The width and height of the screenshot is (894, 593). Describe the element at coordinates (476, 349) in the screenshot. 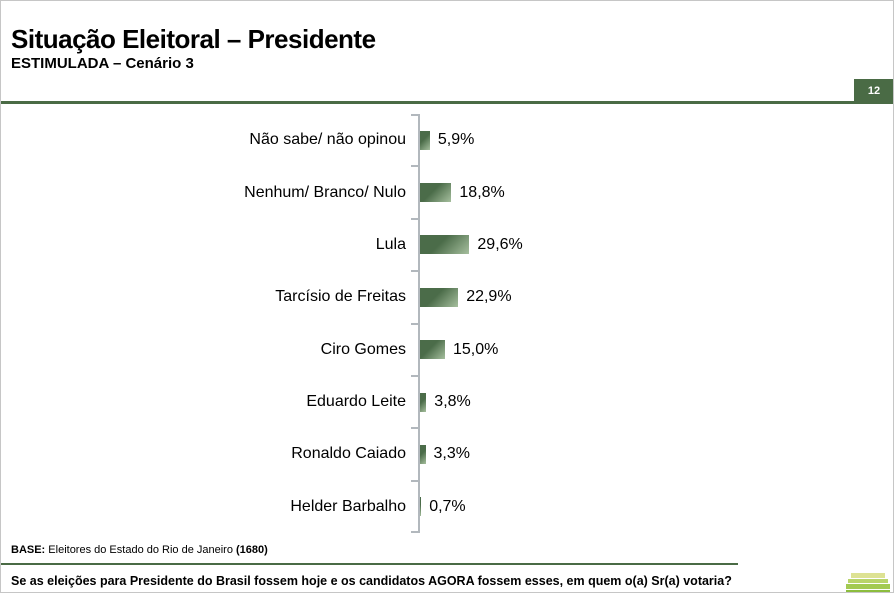

I see `value-label: 15,0%` at that location.